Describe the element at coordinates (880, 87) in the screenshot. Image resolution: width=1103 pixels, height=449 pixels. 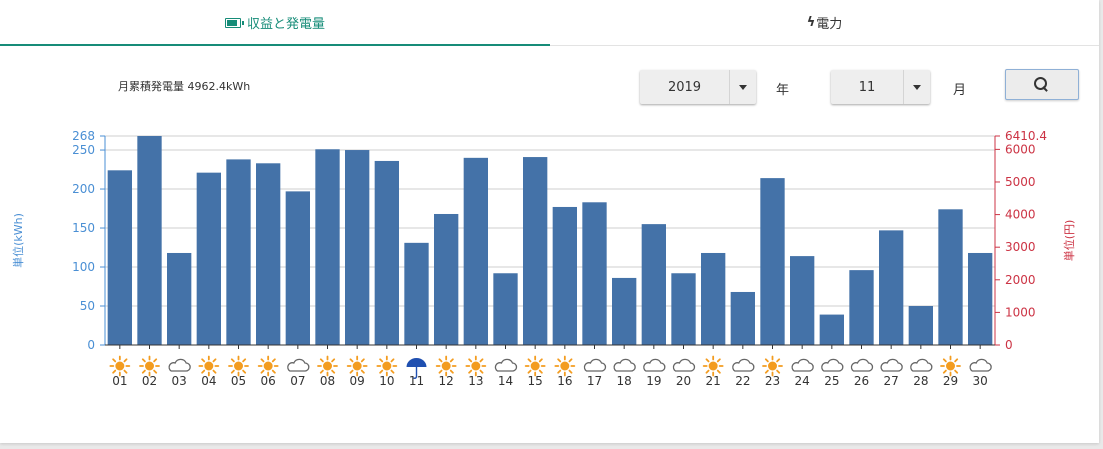
I see `month-select: 11` at that location.